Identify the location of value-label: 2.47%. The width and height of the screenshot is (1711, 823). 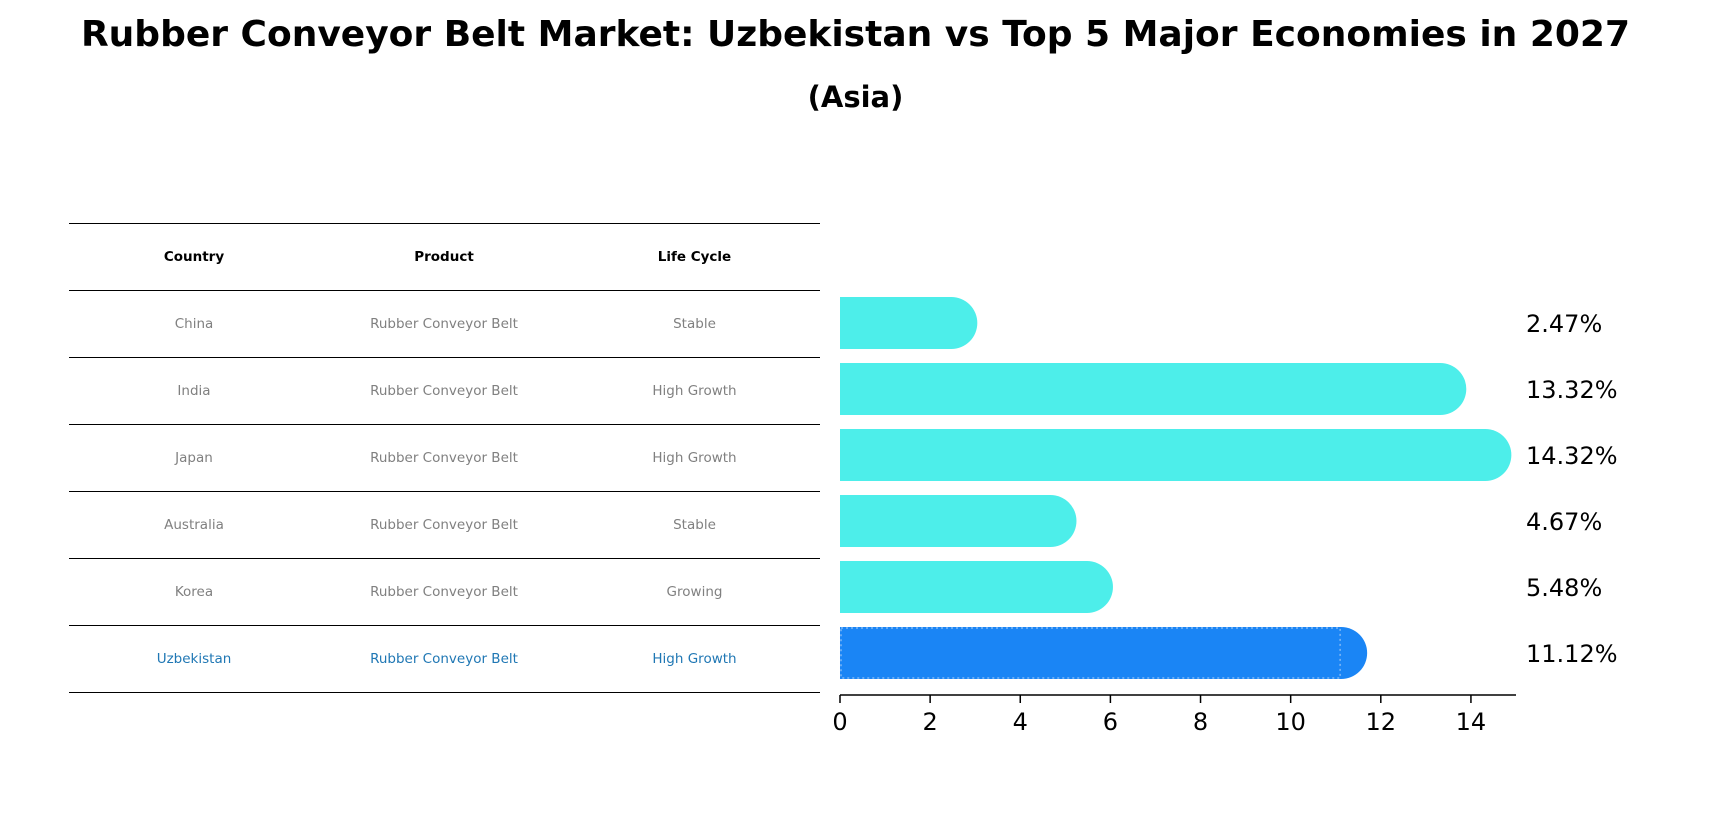
(1564, 324).